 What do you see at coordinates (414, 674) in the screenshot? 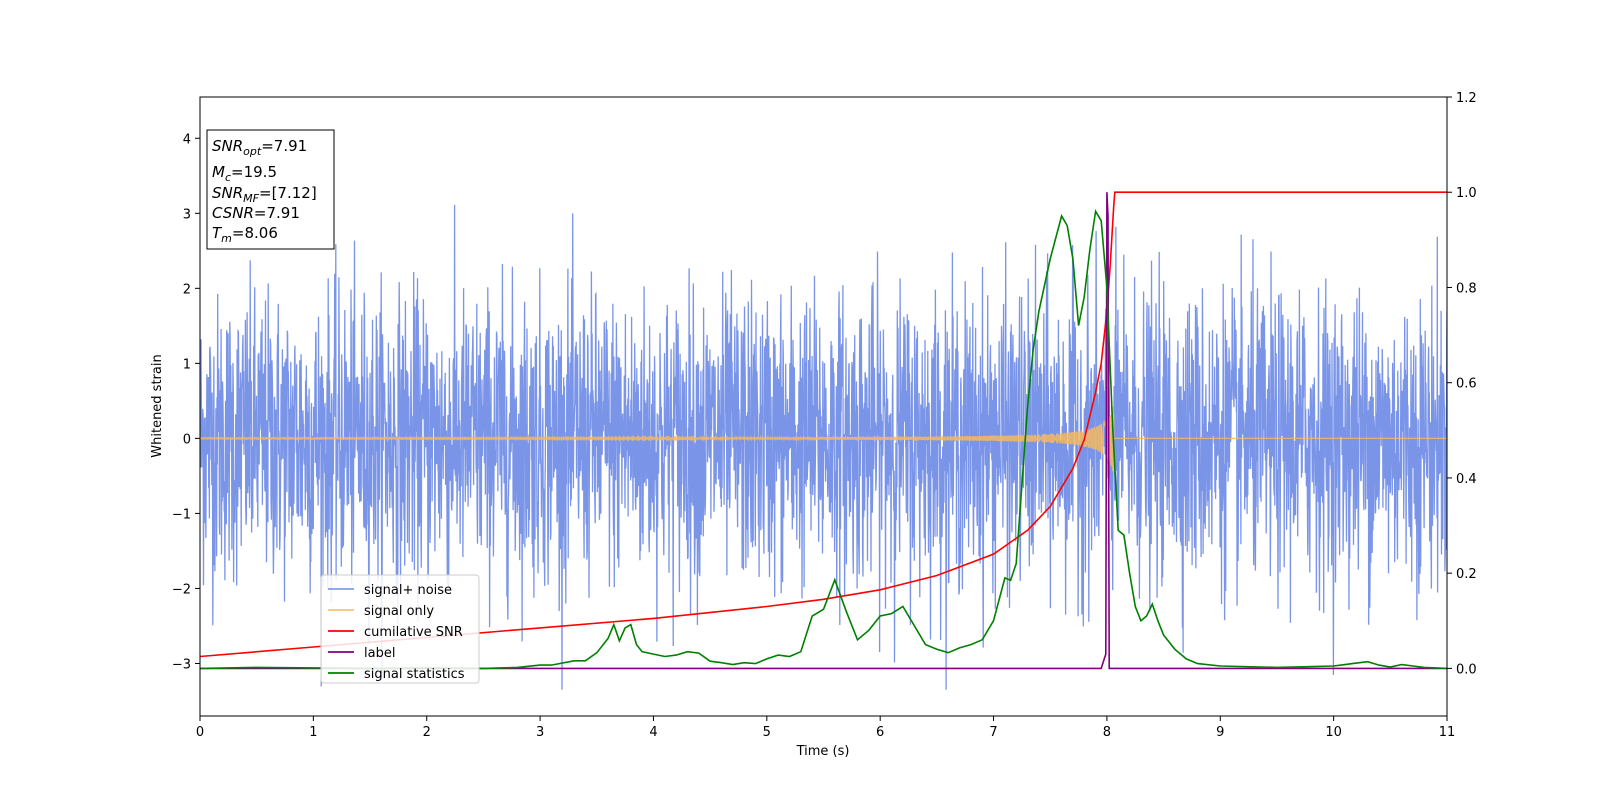
I see `legend-label: signal statistics` at bounding box center [414, 674].